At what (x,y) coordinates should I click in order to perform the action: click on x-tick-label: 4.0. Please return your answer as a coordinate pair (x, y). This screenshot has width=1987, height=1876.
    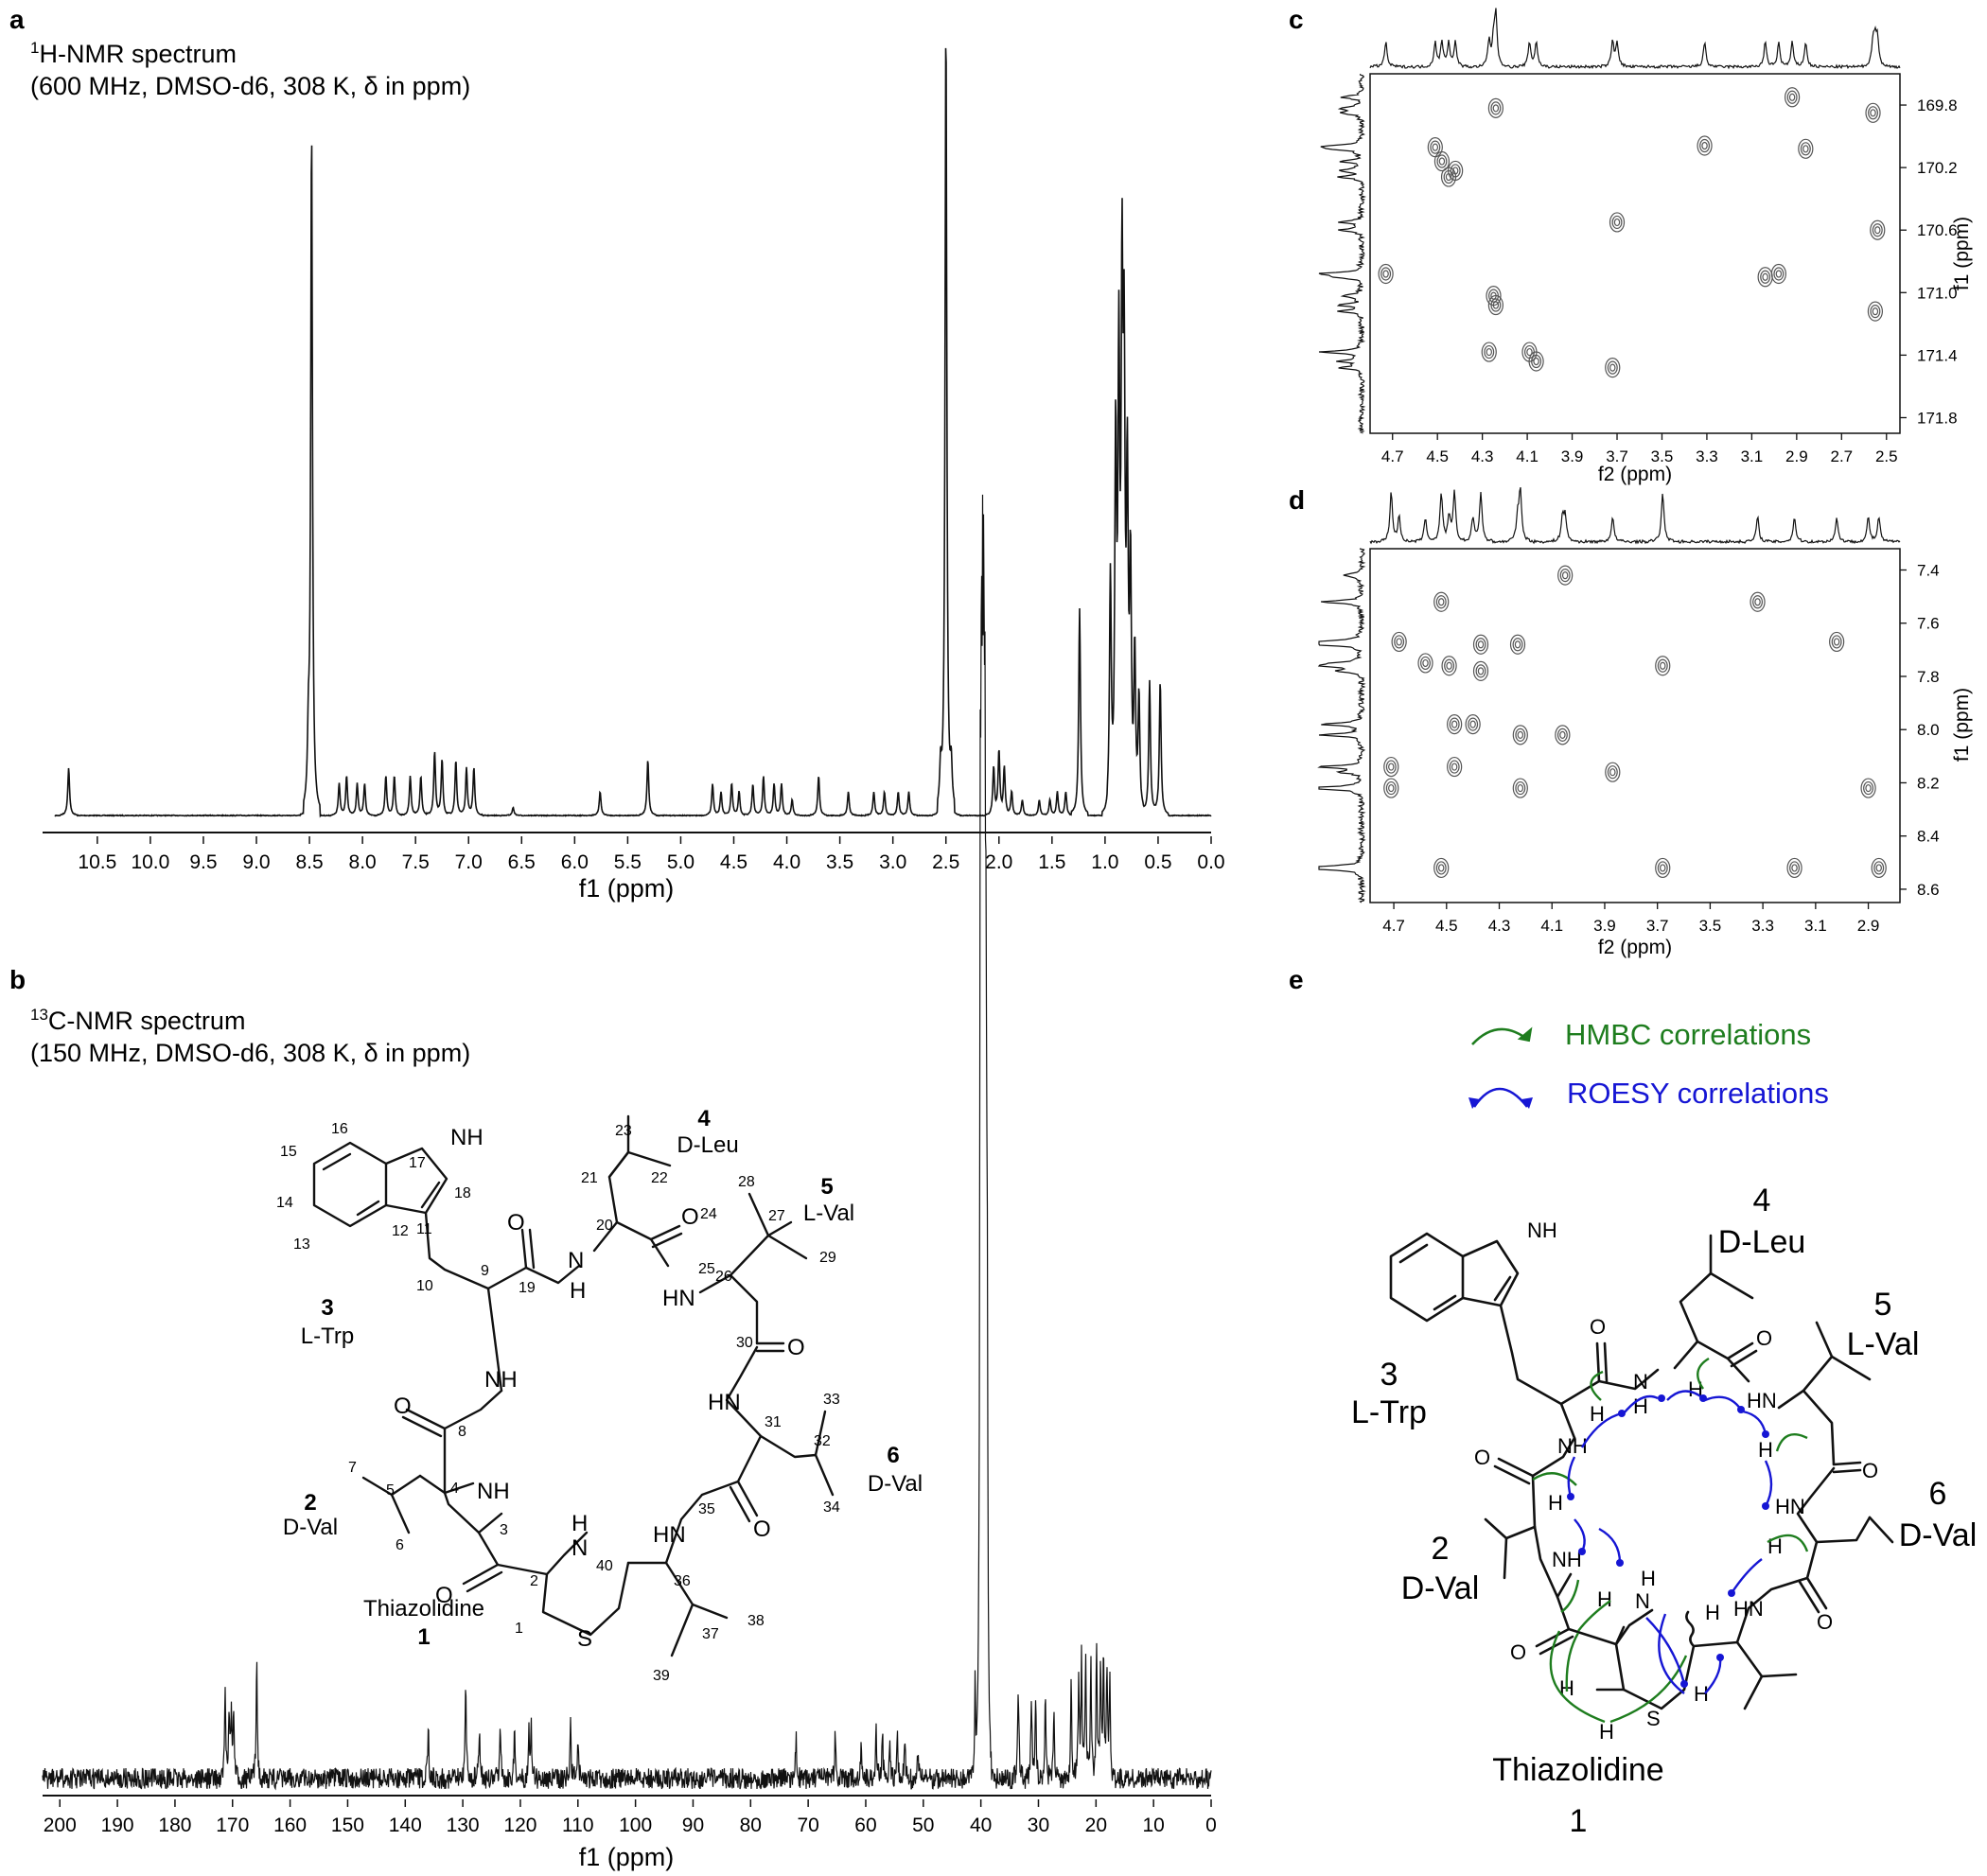
    Looking at the image, I should click on (786, 862).